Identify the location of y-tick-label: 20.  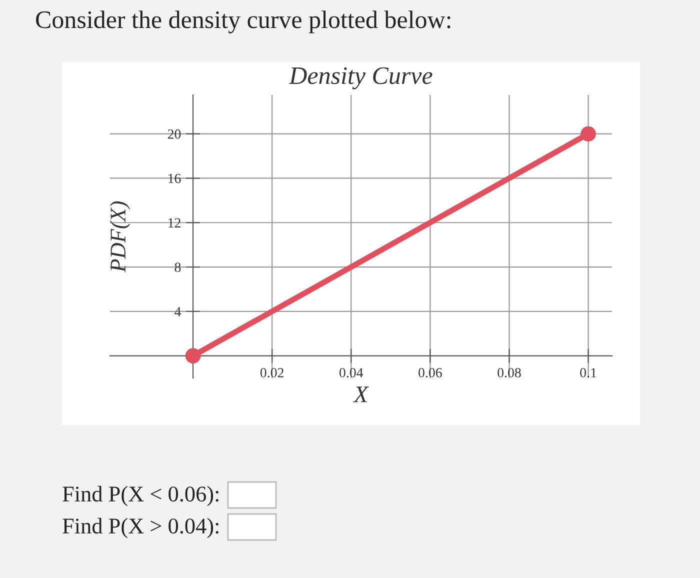
(174, 134).